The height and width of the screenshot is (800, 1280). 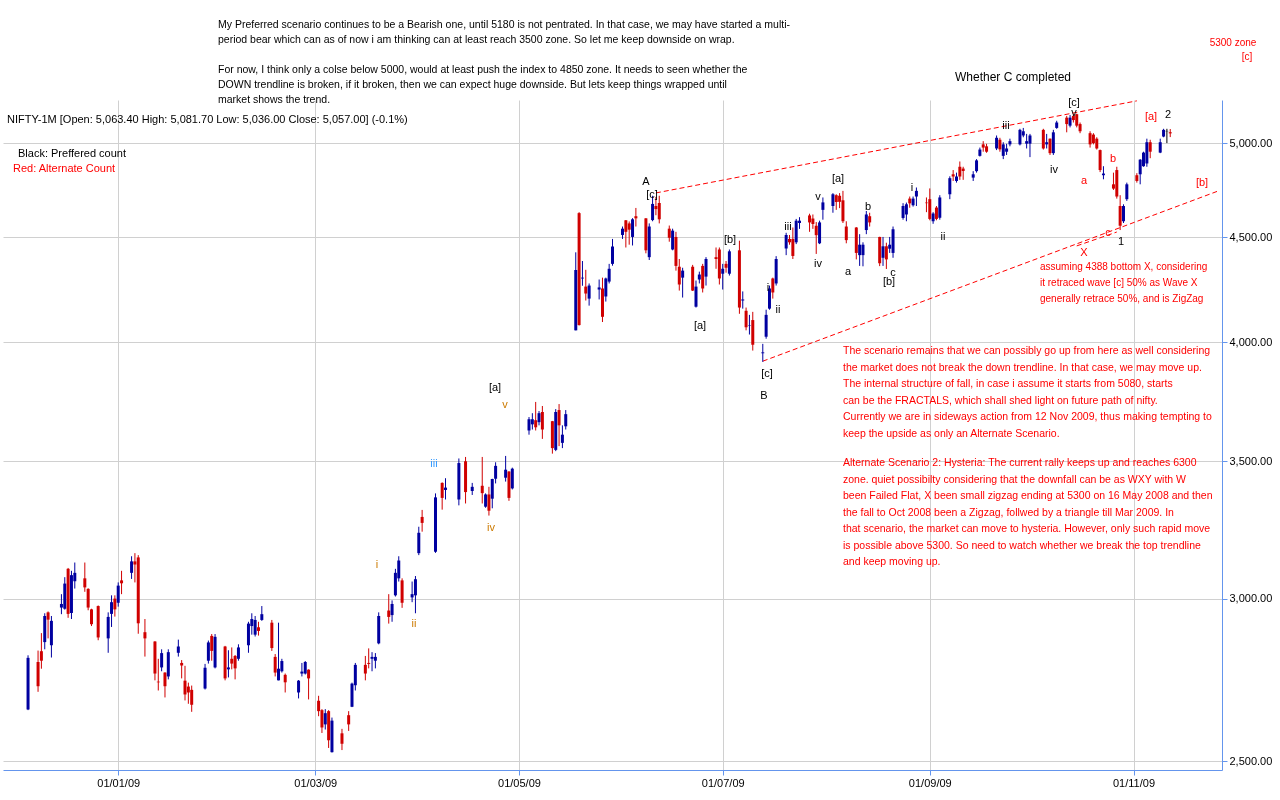 I want to click on annotation: Alternate Scenario 2: Hysteria: The current rally keeps up and reaches 6300 zone. quiet possibilty considering that the downfall can be as WXY with W been Failed Flat, X been small zigzag ending at 5300 on 16 May 2008 and then the fall to Oct 2008 been a Zigzag, follwed by a triangle till Mar 2009. In that scenario, the market can move to hysteria. However, only such rapid move is possible above 5300. So need to watch whether we break the top trendline and keep moving up., so click(x=1028, y=511).